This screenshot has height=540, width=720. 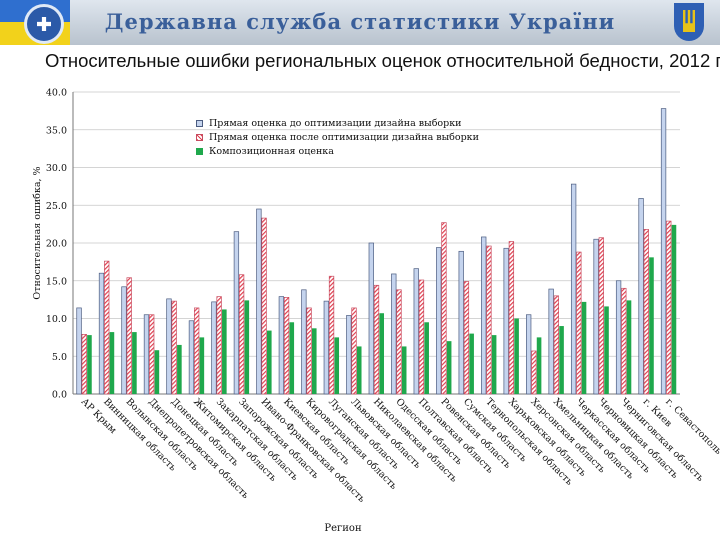 I want to click on ukraine-trident-icon, so click(x=689, y=22).